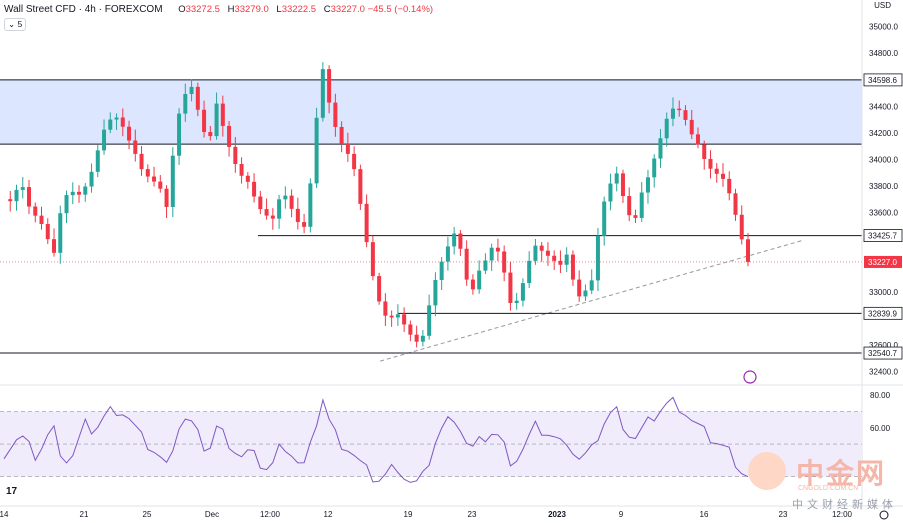 The height and width of the screenshot is (523, 903). I want to click on price-tick-label: 34800.0, so click(883, 53).